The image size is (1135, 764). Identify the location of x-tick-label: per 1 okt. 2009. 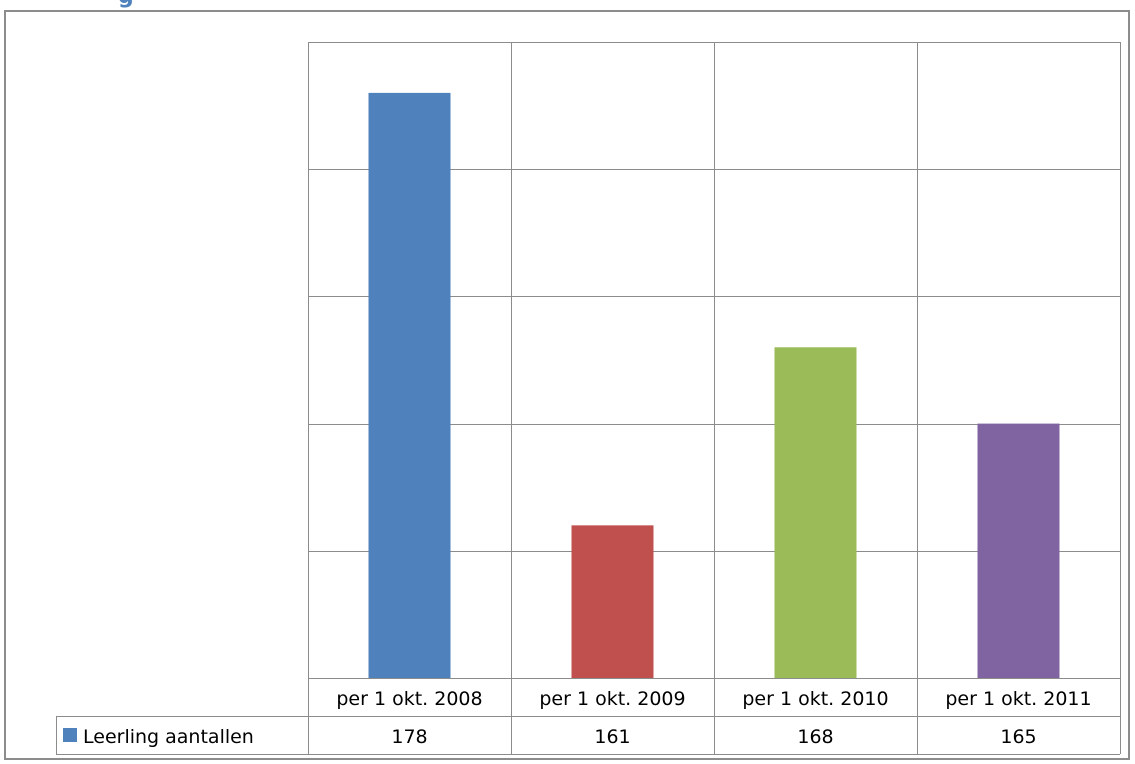
(612, 699).